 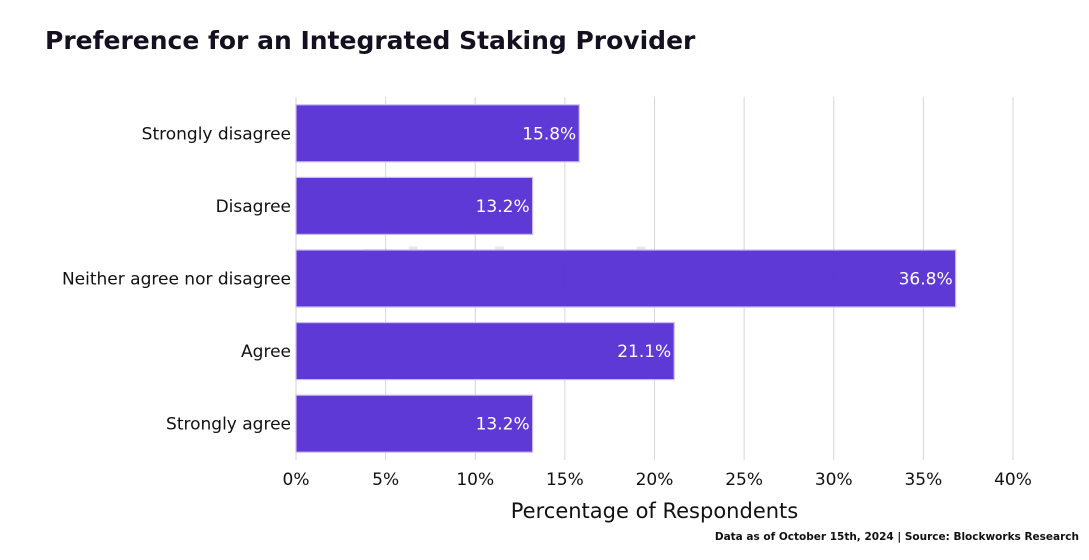 What do you see at coordinates (655, 480) in the screenshot?
I see `x-tick-label: 20%` at bounding box center [655, 480].